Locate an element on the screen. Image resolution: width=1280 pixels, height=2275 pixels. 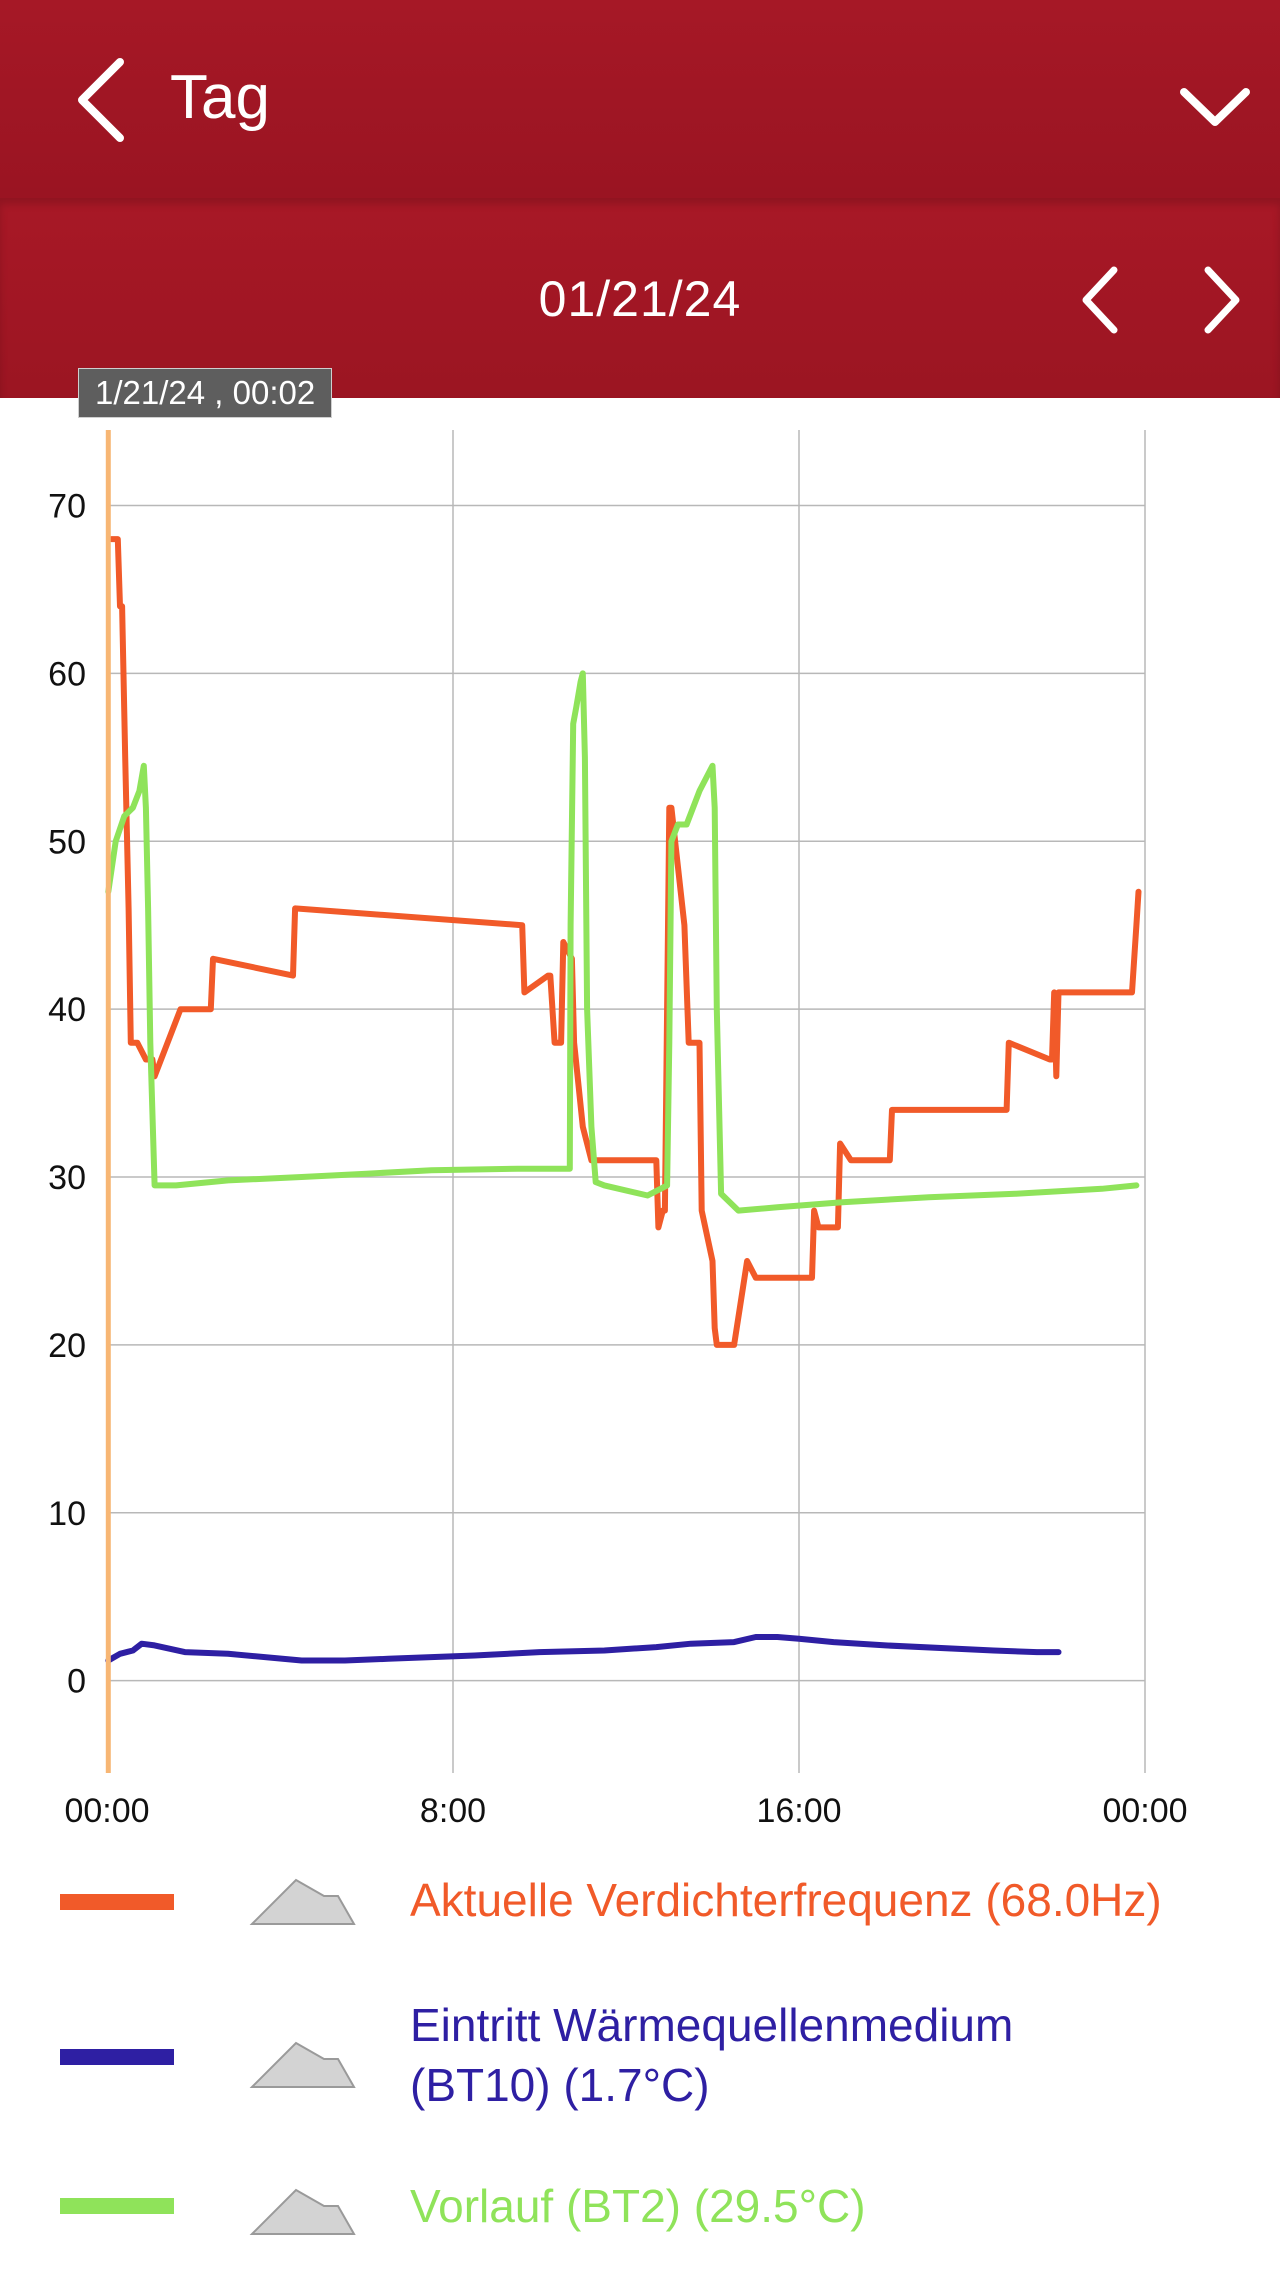
legend-item-flow-temperature: Vorlauf (BT2) (29.5°C) is located at coordinates (640, 2210).